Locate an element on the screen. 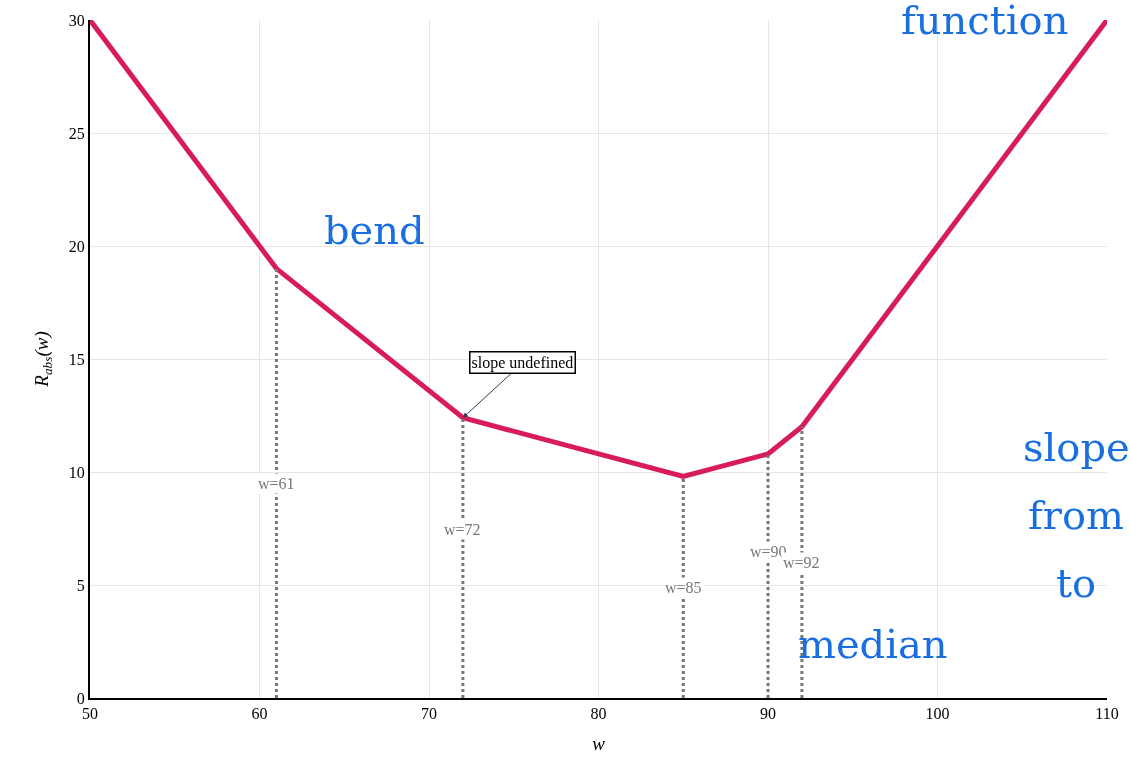 The height and width of the screenshot is (768, 1131). y-tick-label: 15 is located at coordinates (76, 359).